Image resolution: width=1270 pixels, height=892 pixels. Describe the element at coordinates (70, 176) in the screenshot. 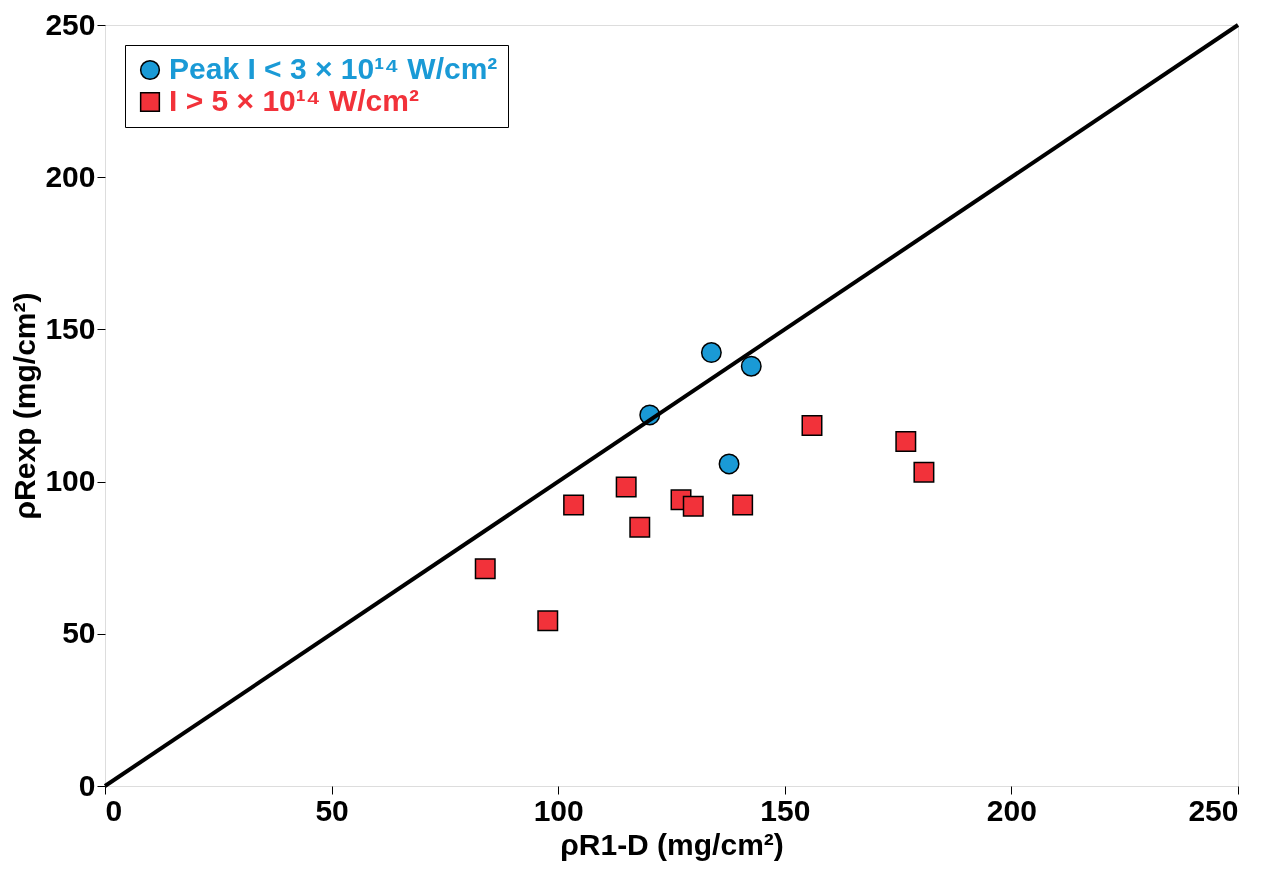

I see `y-tick-label: 200` at that location.